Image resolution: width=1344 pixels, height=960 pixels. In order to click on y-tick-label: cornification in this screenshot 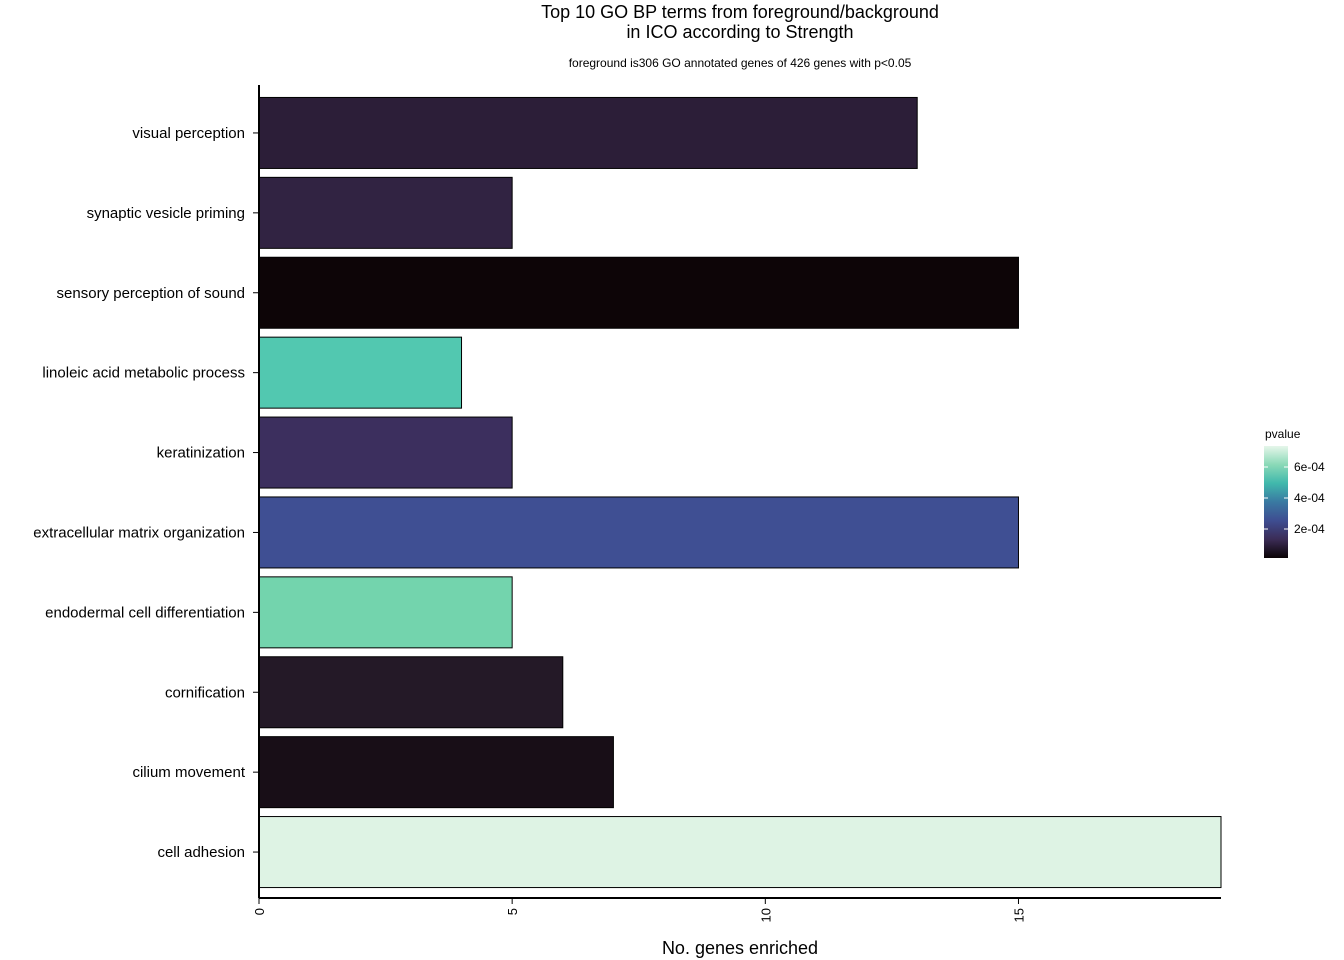, I will do `click(205, 692)`.